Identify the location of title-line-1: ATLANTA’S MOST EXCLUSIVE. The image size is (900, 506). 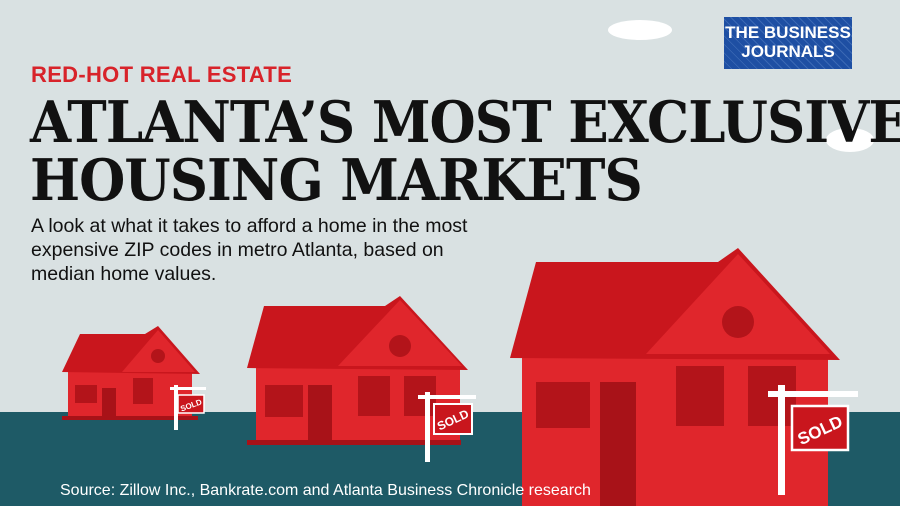
(465, 122).